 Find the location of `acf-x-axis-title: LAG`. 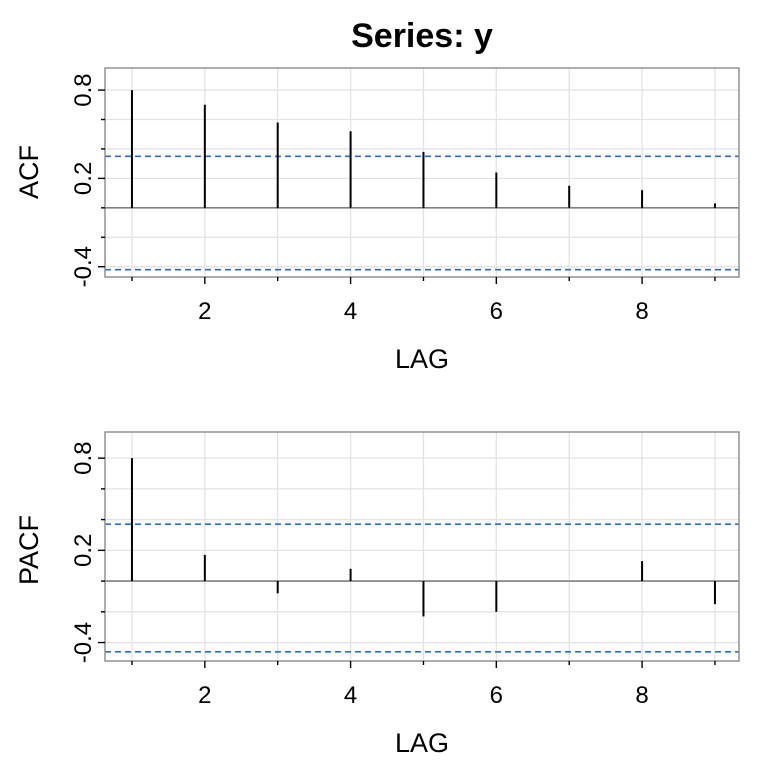

acf-x-axis-title: LAG is located at coordinates (422, 359).